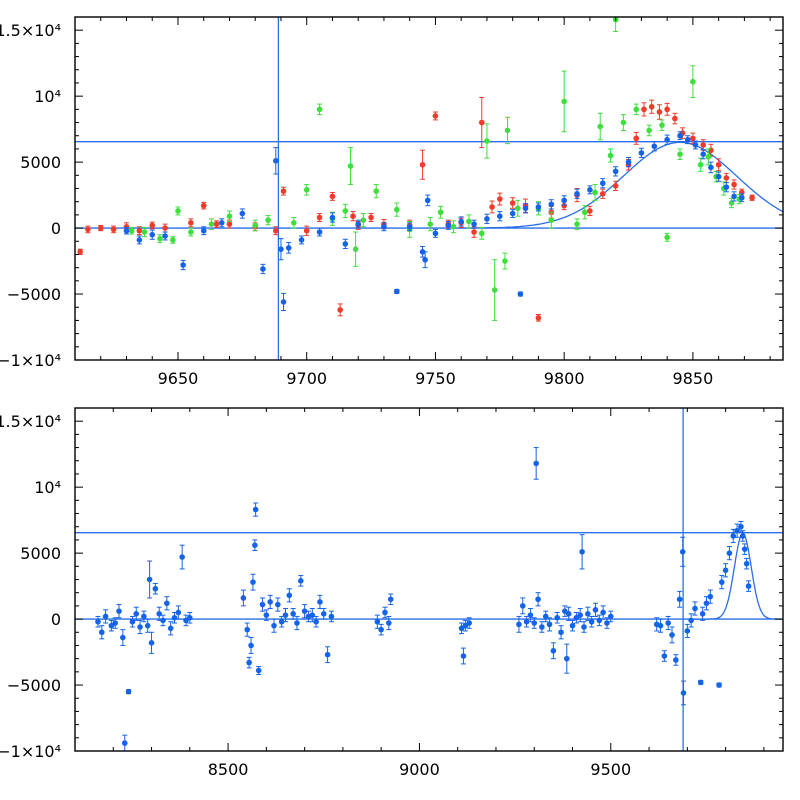 This screenshot has height=800, width=800. Describe the element at coordinates (306, 378) in the screenshot. I see `x-tick-label: 9700` at that location.